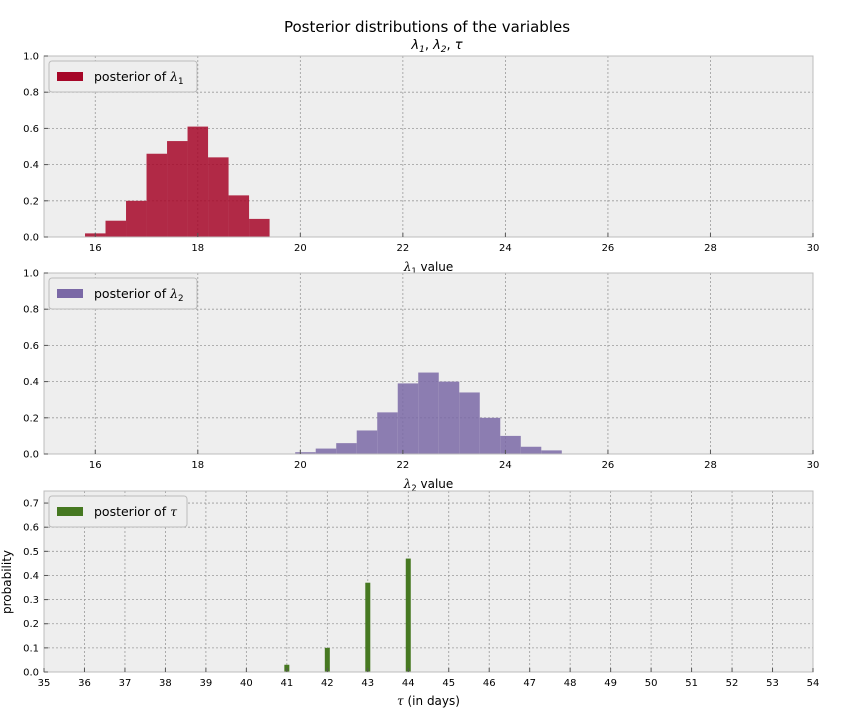  Describe the element at coordinates (408, 683) in the screenshot. I see `x-tick-label: 44` at that location.